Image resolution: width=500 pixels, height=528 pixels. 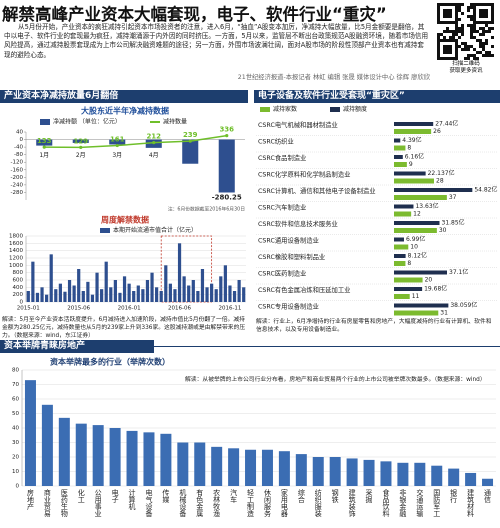 What do you see at coordinates (485, 190) in the screenshot?
I see `data-label: 54.82亿` at bounding box center [485, 190].